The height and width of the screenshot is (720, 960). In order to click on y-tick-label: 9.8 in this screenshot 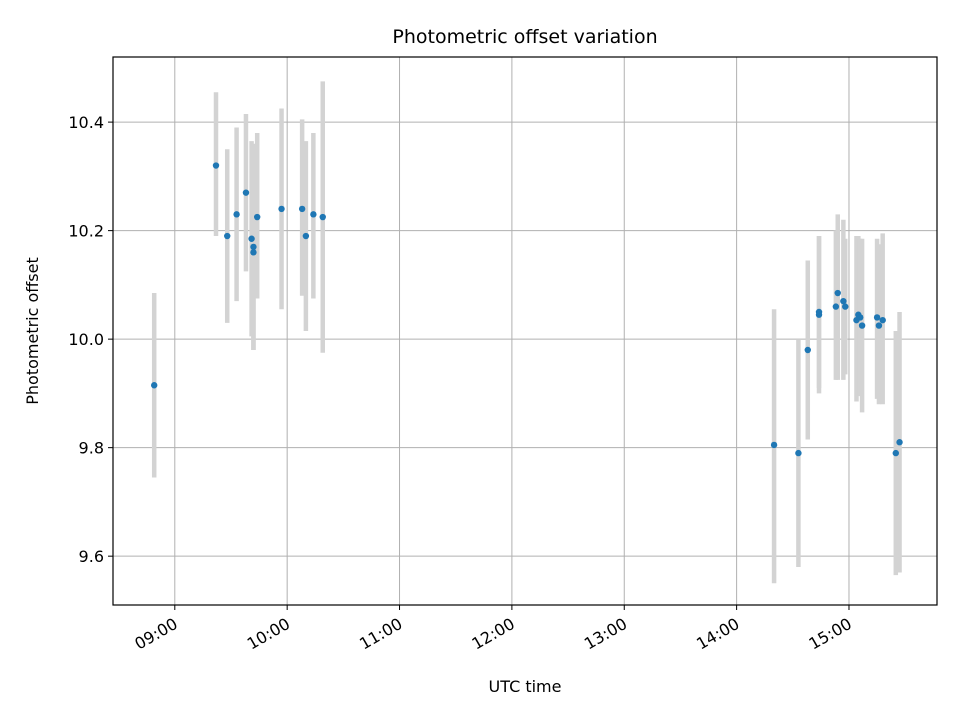, I will do `click(91, 448)`.